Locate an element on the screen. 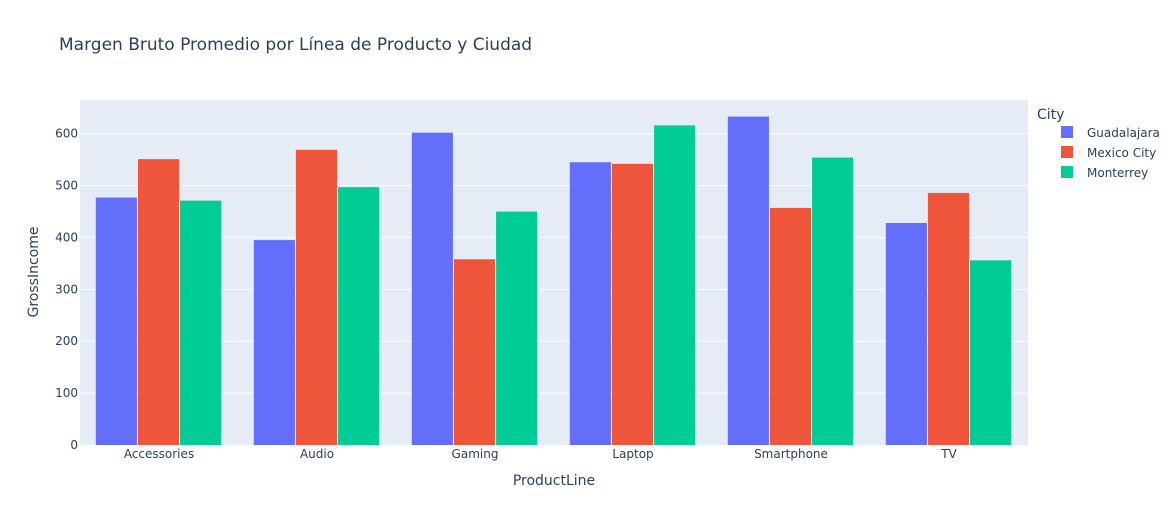  x-tick-label: Audio is located at coordinates (317, 454).